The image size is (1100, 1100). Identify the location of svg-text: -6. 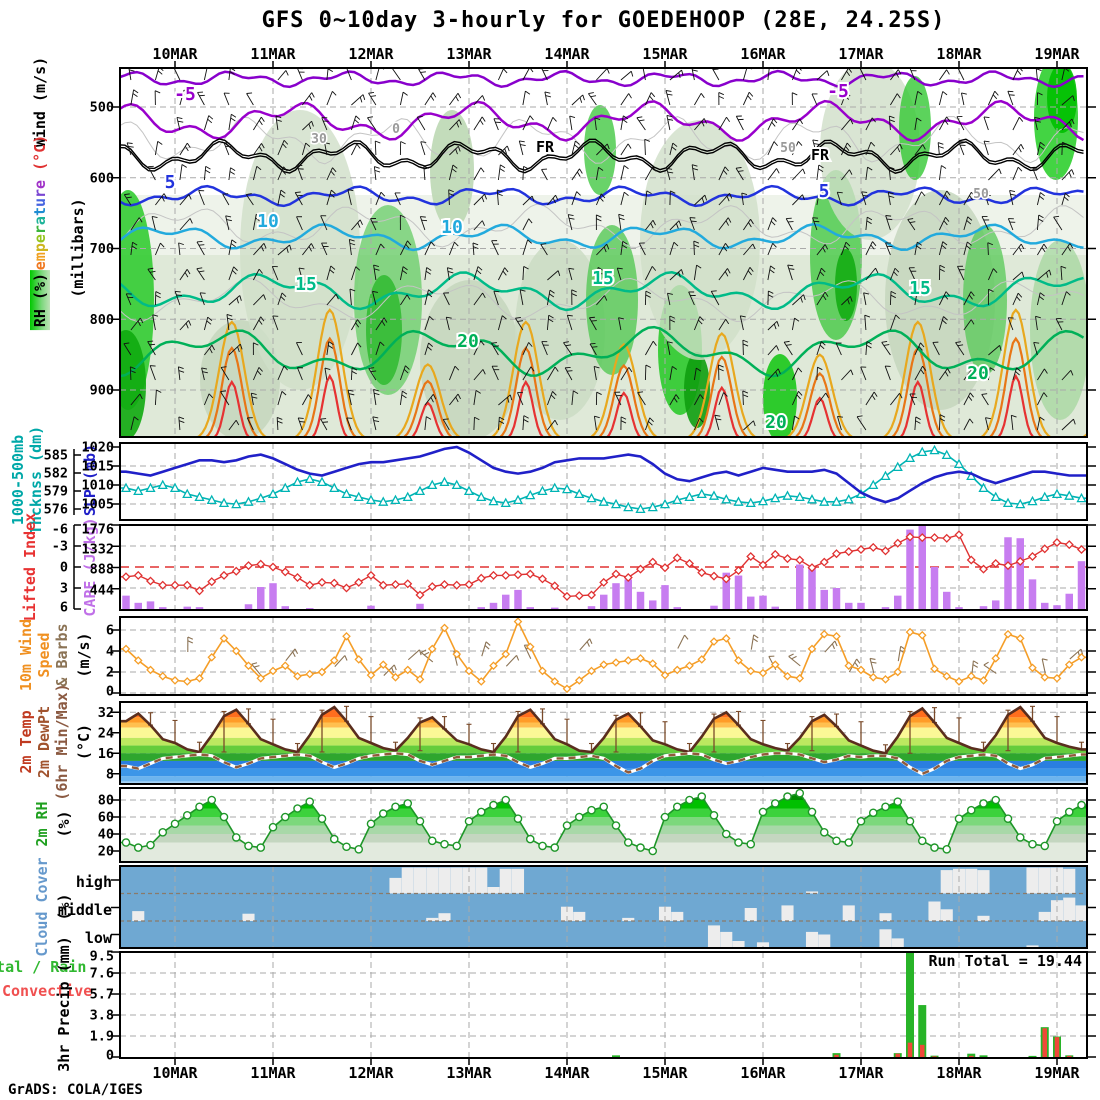
(60, 530).